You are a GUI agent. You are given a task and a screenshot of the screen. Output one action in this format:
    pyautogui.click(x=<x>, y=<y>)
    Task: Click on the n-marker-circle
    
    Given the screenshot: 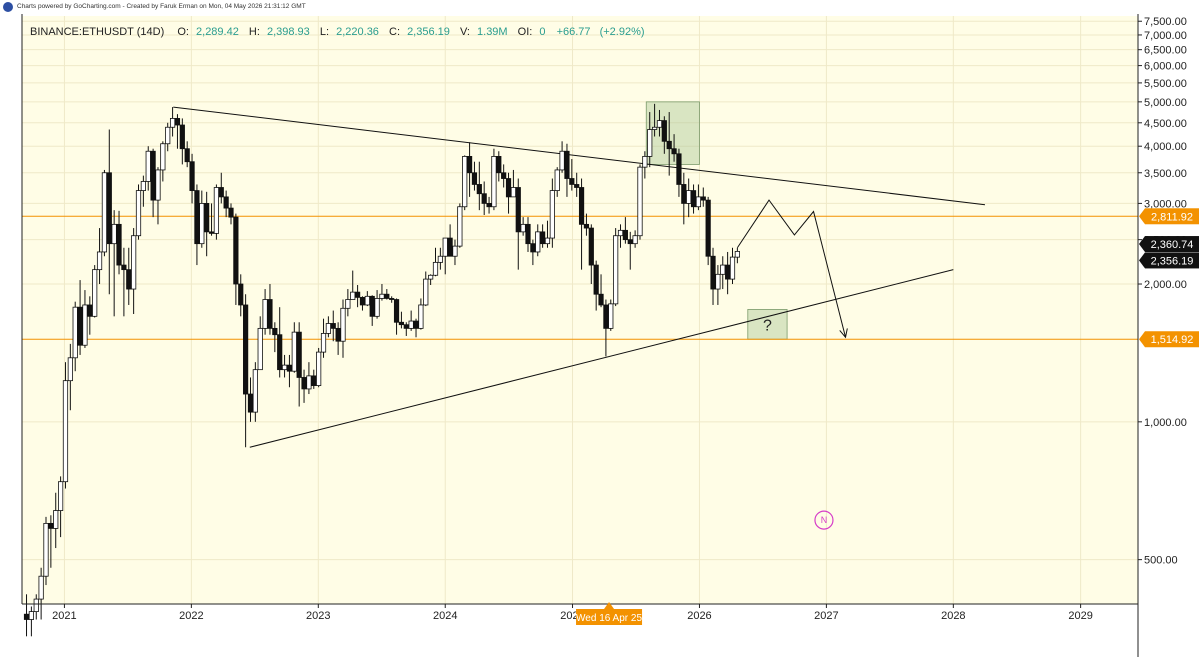 What is the action you would take?
    pyautogui.click(x=824, y=520)
    